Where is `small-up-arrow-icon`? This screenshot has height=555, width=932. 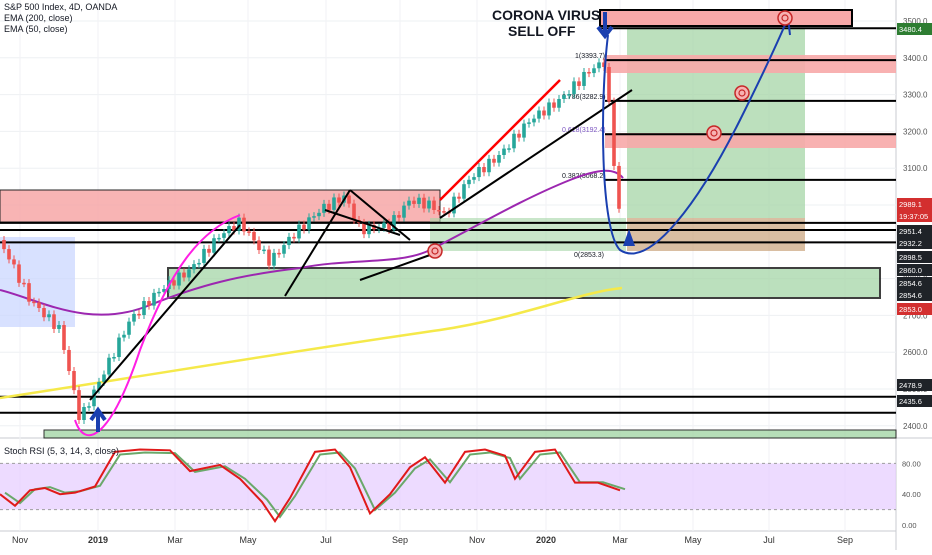
small-up-arrow-icon is located at coordinates (629, 237).